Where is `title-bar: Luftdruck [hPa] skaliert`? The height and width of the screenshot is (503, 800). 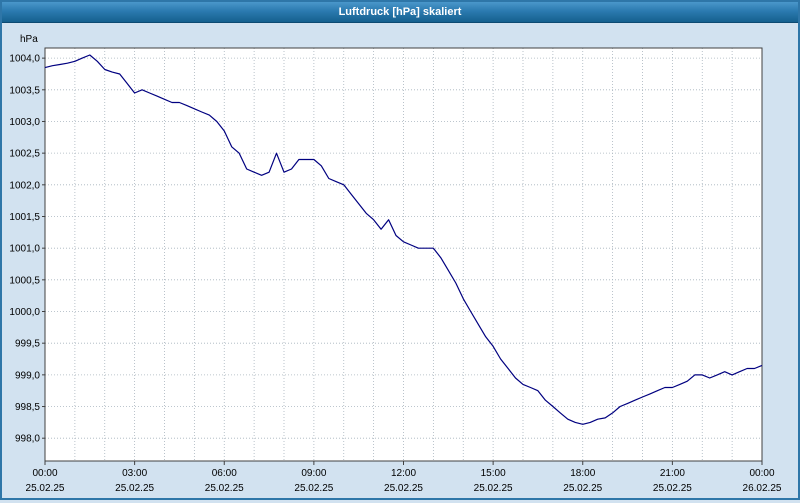
title-bar: Luftdruck [hPa] skaliert is located at coordinates (400, 12).